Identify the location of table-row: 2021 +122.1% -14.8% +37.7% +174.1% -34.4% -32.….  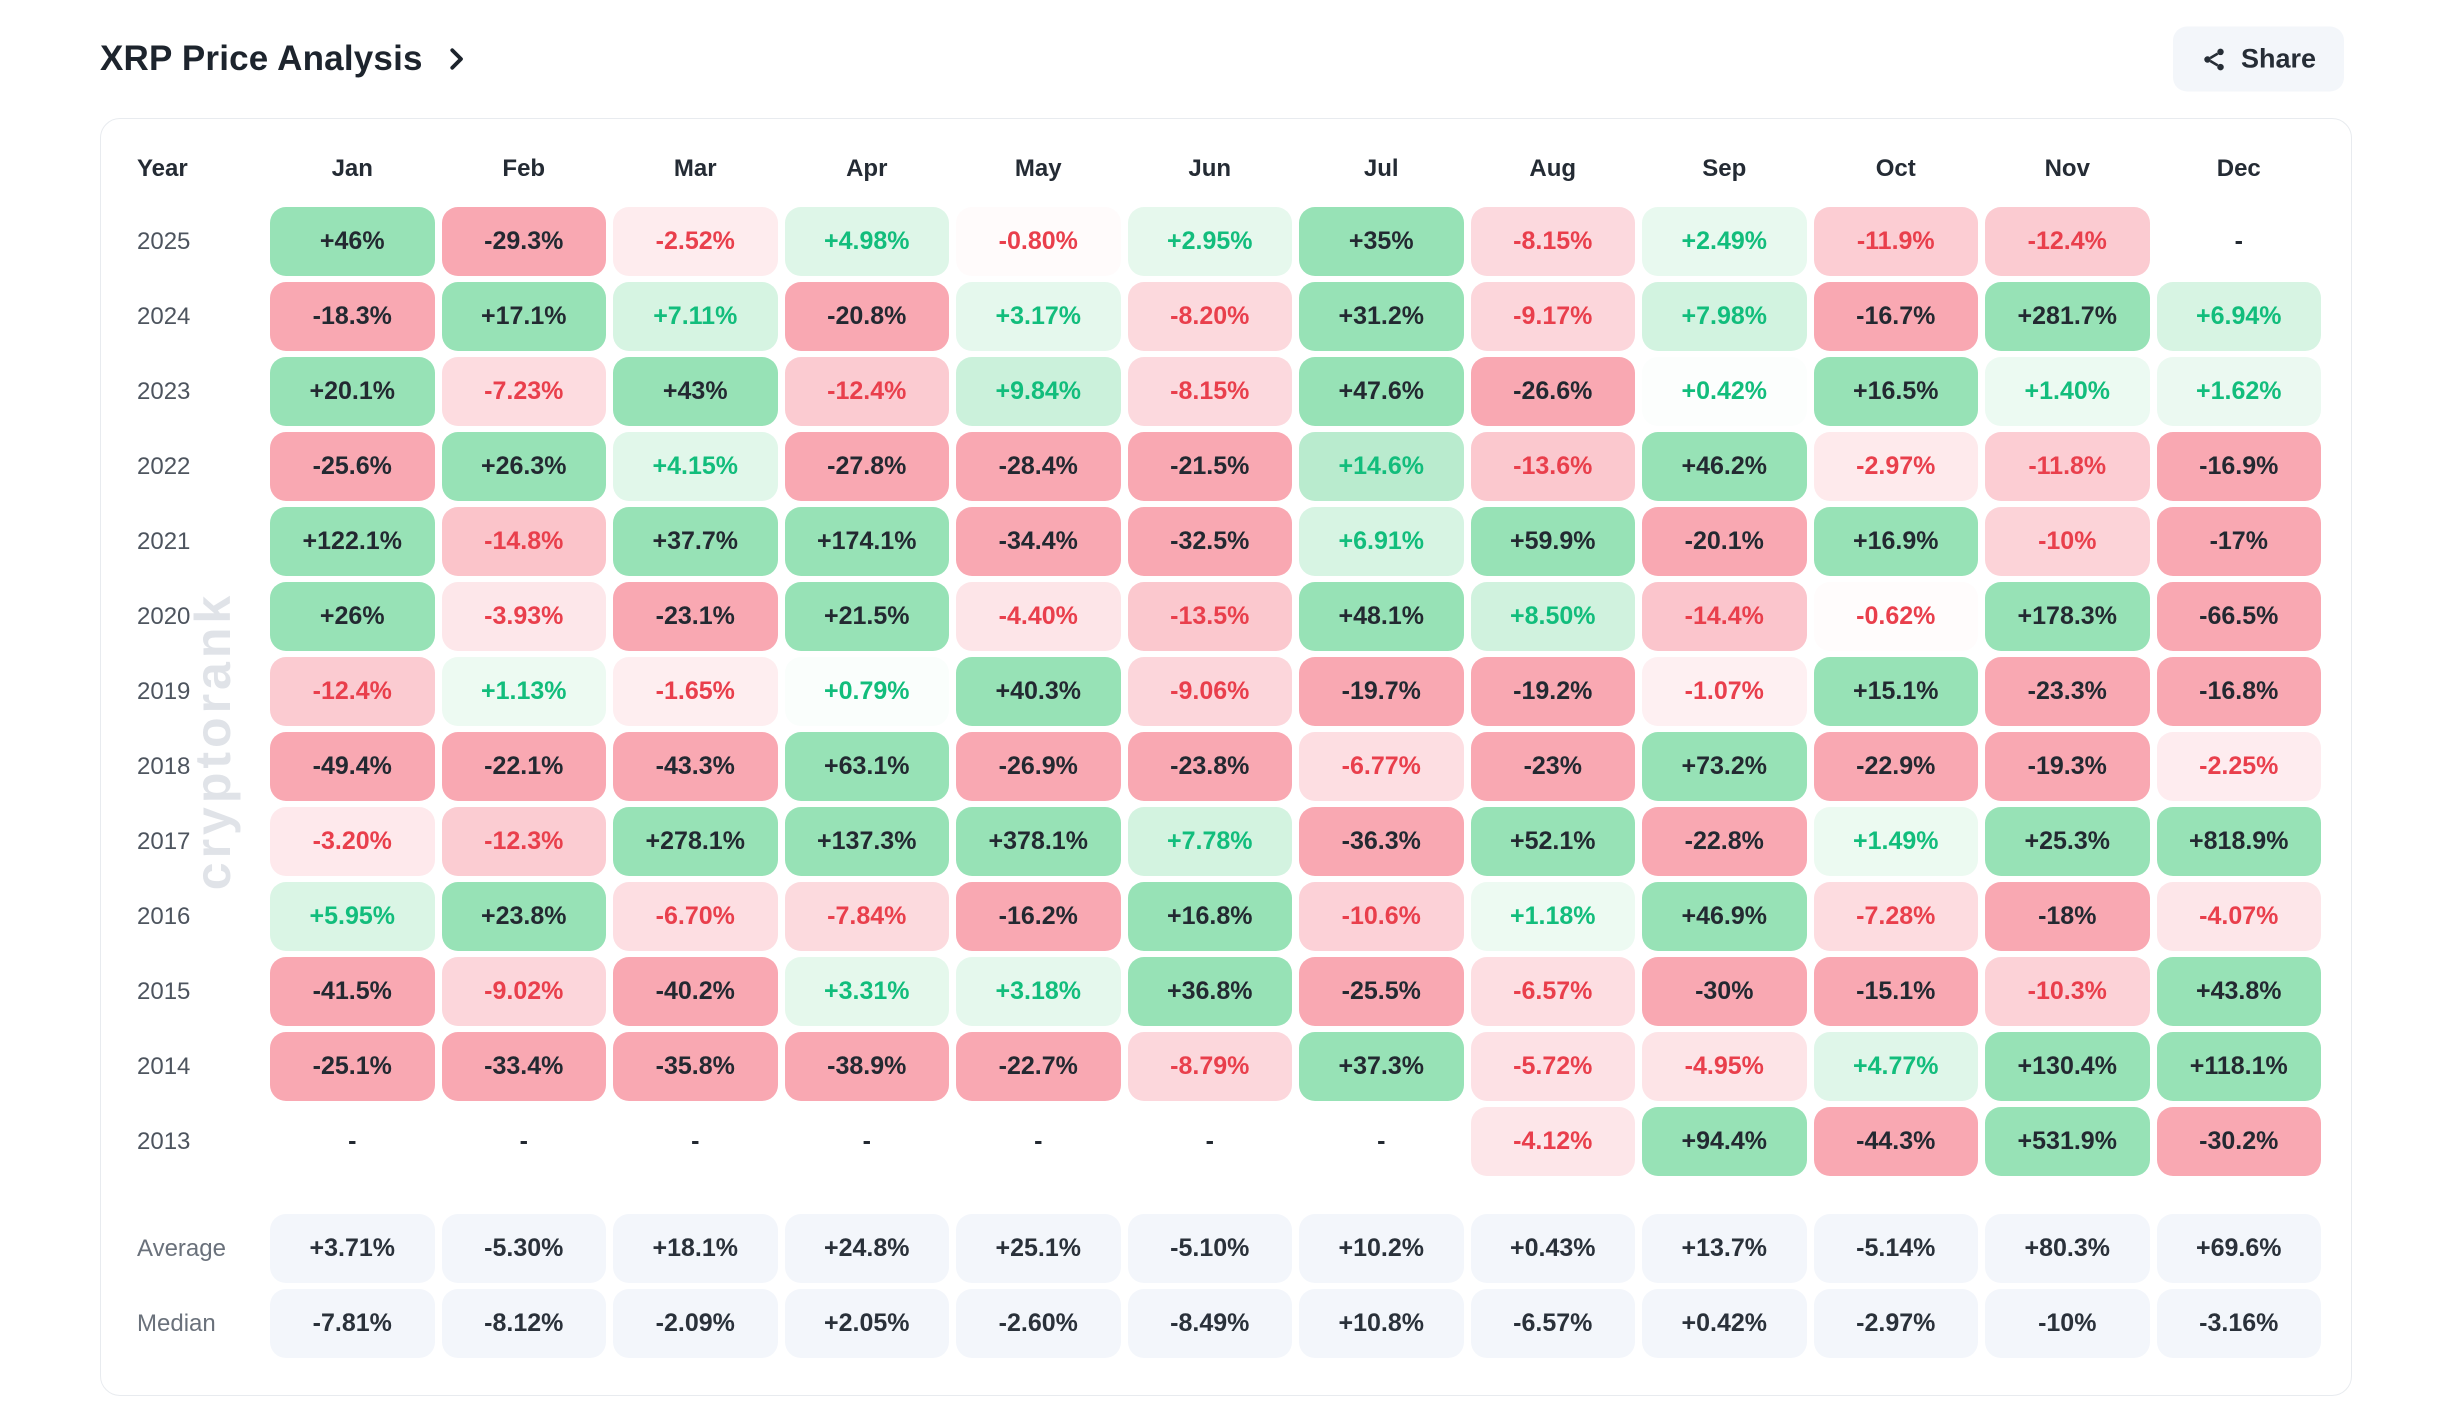
(1226, 541).